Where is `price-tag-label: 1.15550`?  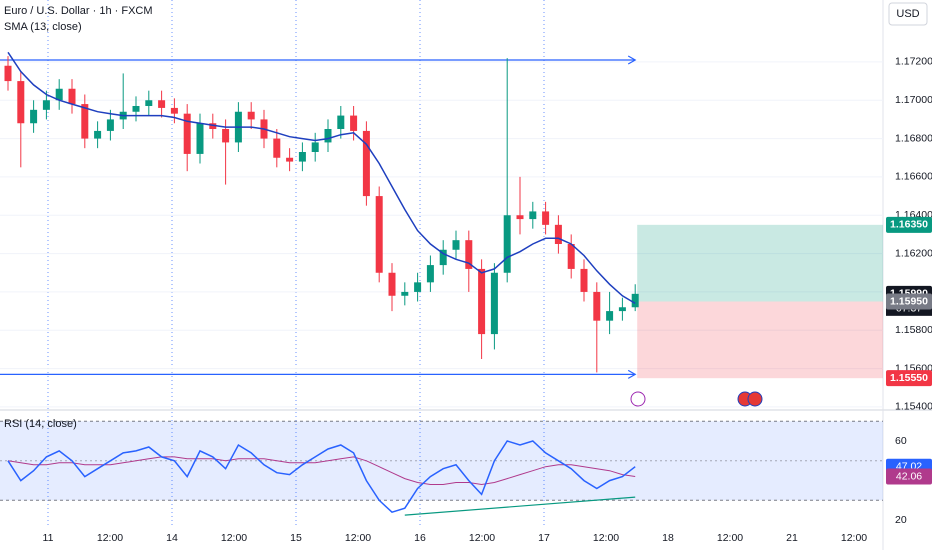
price-tag-label: 1.15550 is located at coordinates (909, 378).